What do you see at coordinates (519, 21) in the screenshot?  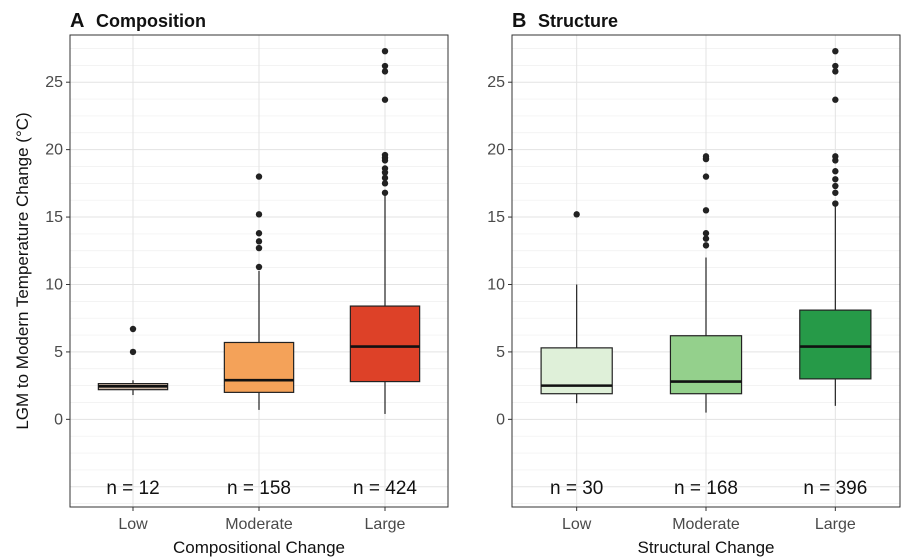 I see `panel-letter: B` at bounding box center [519, 21].